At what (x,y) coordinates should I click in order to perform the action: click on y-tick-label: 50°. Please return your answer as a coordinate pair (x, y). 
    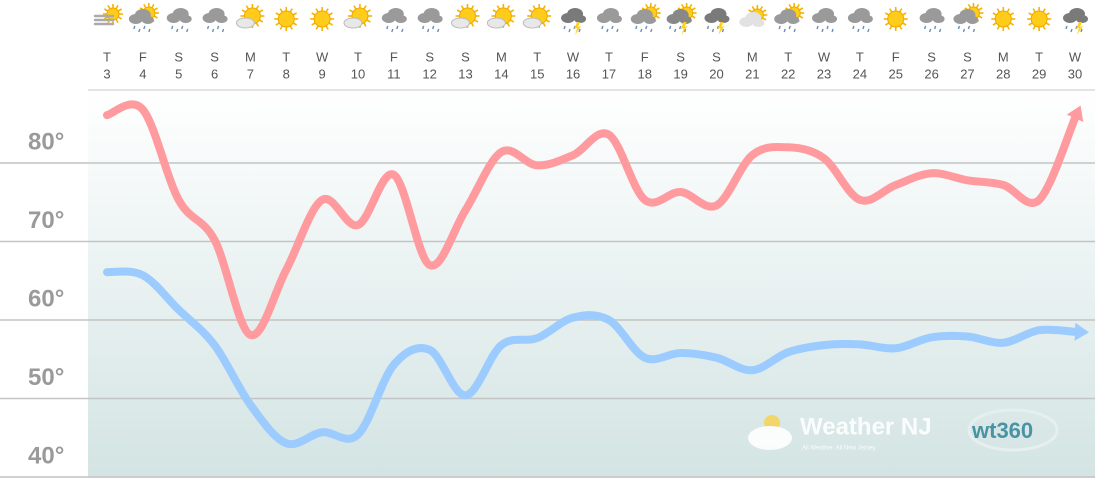
    Looking at the image, I should click on (46, 377).